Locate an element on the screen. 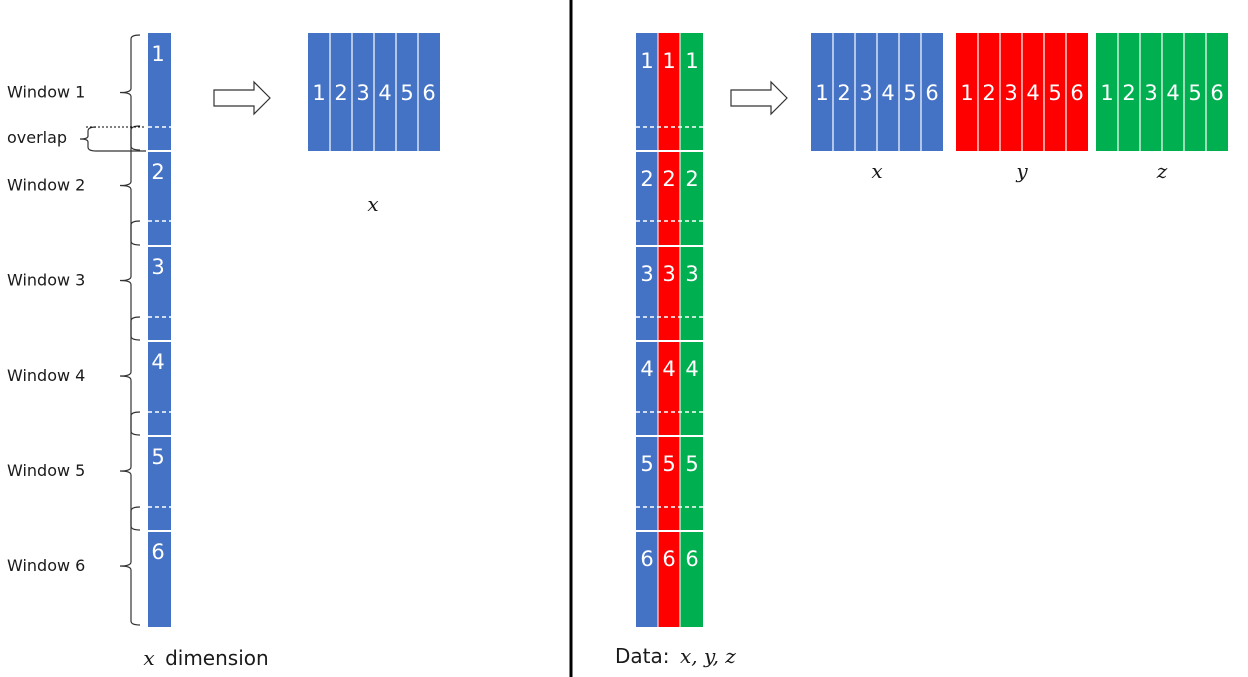 This screenshot has height=677, width=1248. z-block-label: z is located at coordinates (1162, 171).